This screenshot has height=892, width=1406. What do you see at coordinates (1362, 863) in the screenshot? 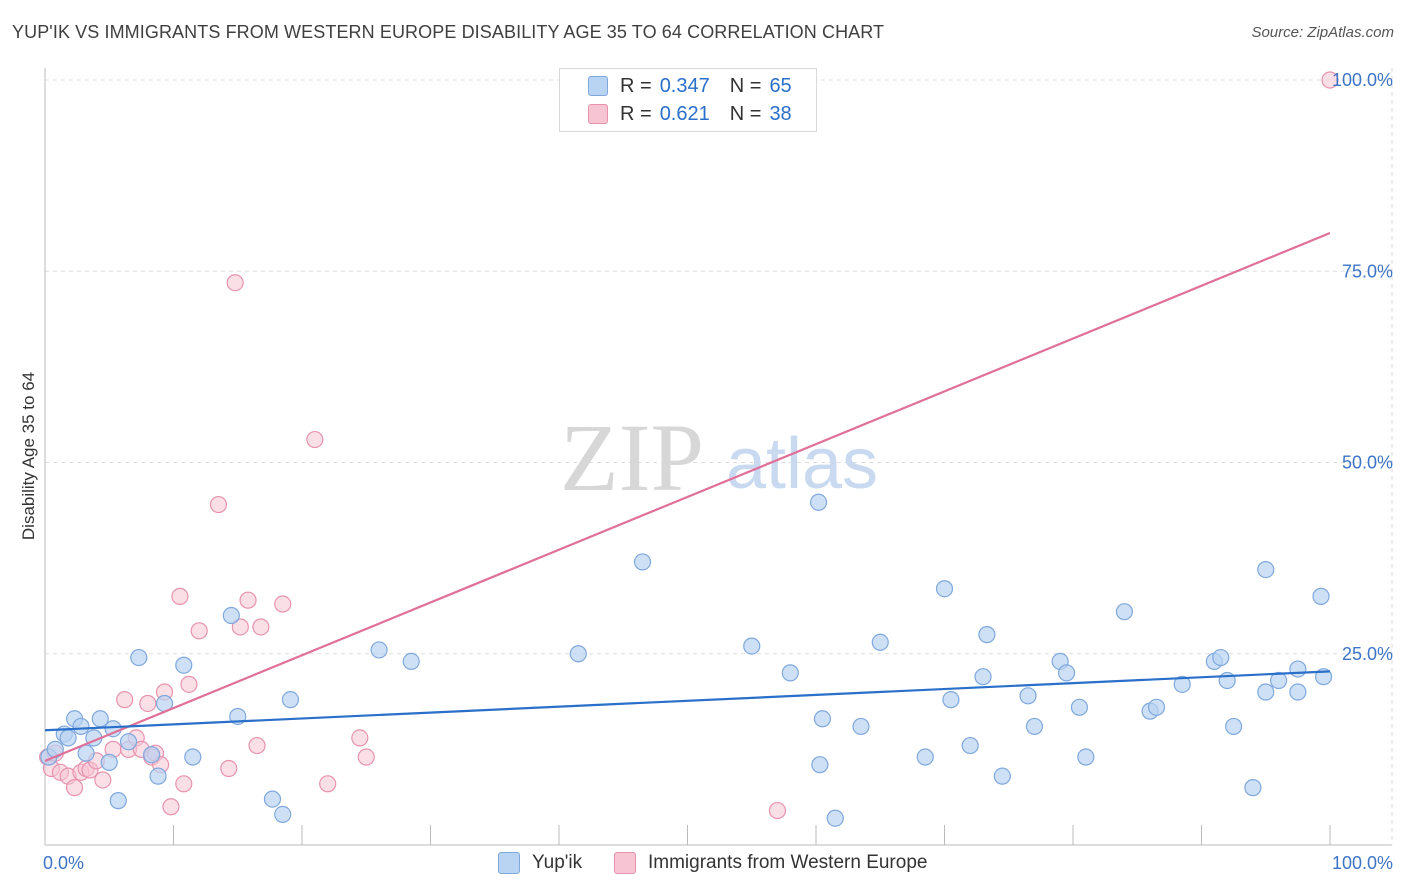
I see `x-tick-label: 100.0%` at bounding box center [1362, 863].